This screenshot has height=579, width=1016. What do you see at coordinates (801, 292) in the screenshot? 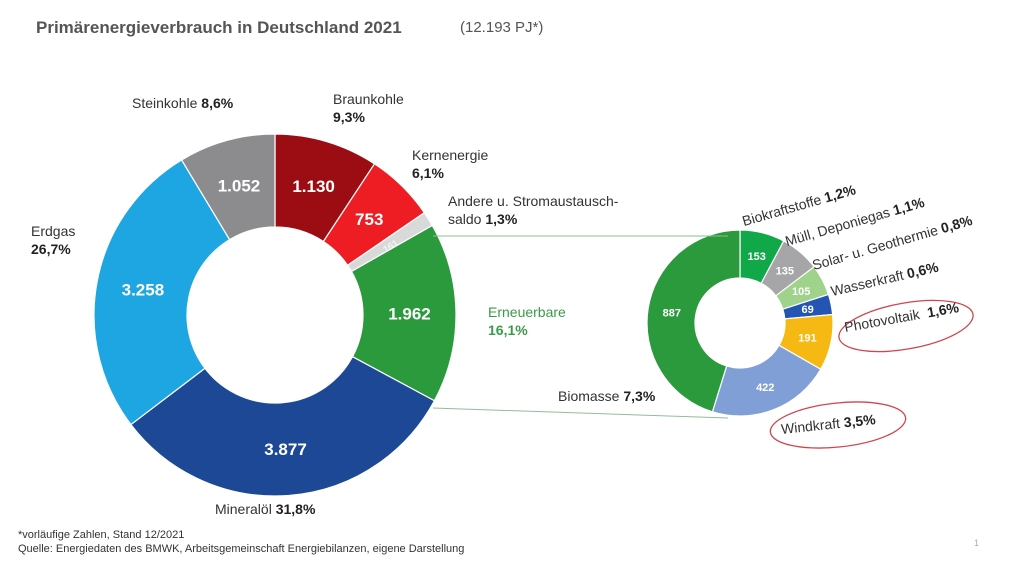
I see `slice-value-label: 105` at bounding box center [801, 292].